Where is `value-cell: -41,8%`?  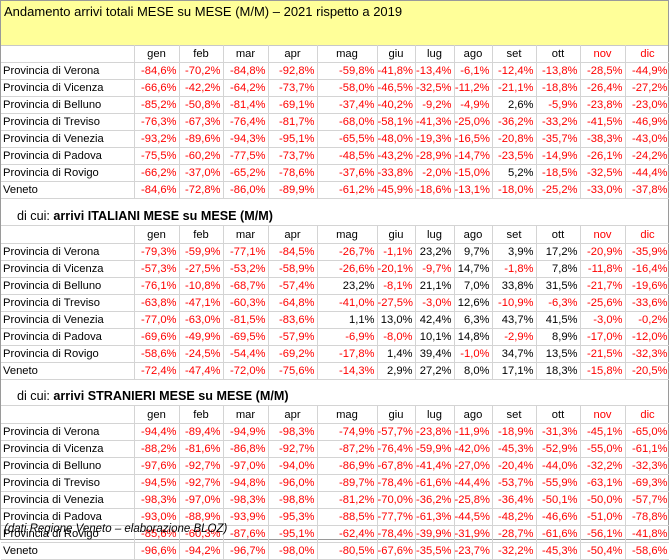
value-cell: -41,8% is located at coordinates (396, 71).